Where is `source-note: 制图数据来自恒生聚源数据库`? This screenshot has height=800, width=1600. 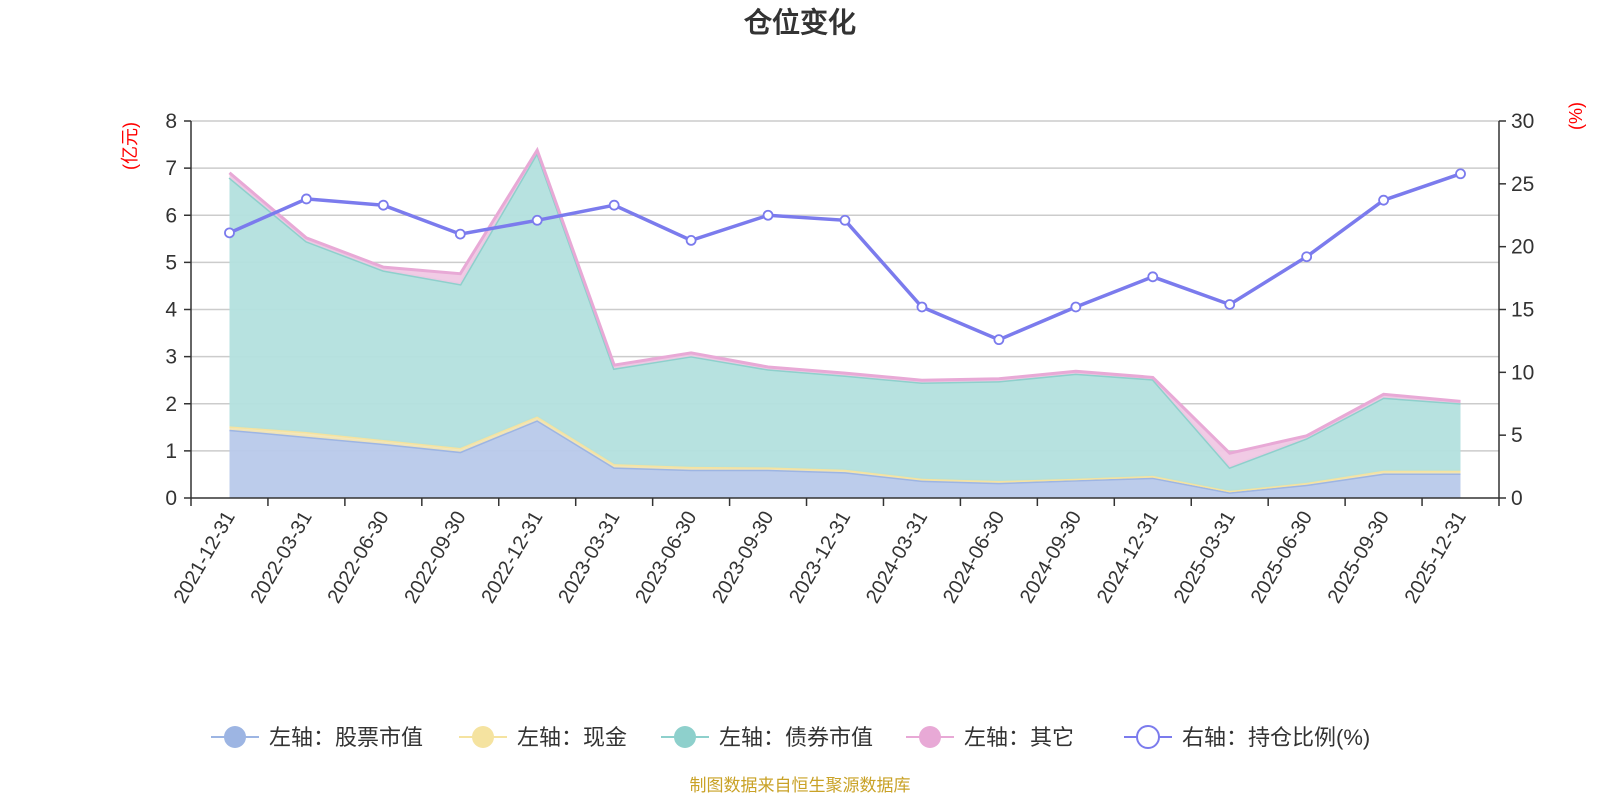
source-note: 制图数据来自恒生聚源数据库 is located at coordinates (800, 785).